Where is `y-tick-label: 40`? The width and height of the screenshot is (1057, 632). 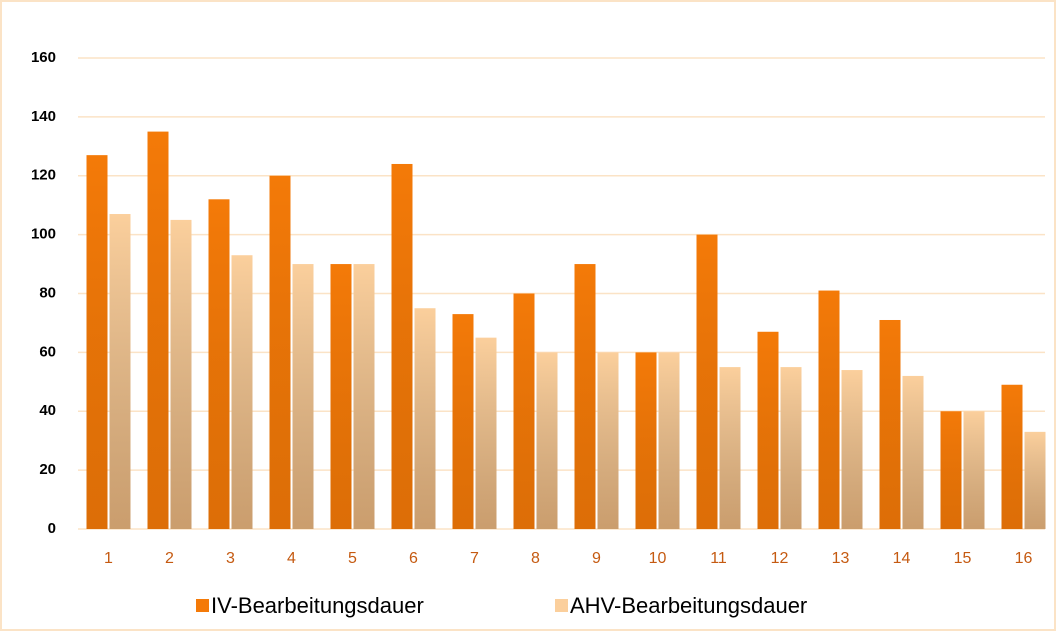 y-tick-label: 40 is located at coordinates (47, 410).